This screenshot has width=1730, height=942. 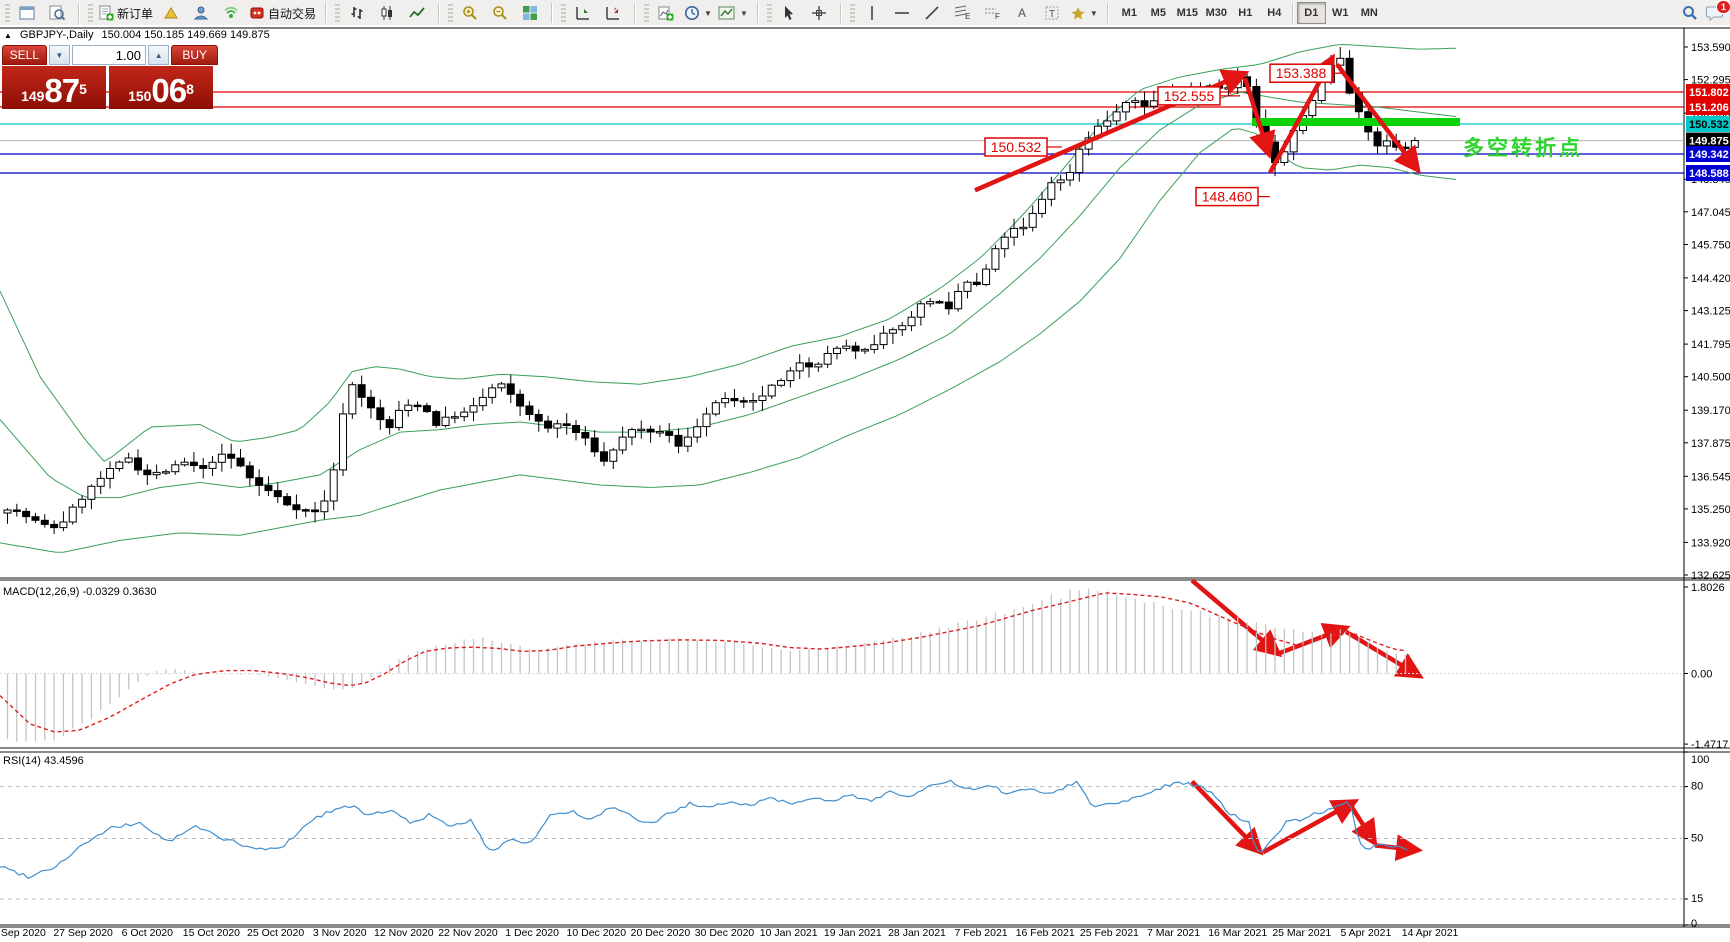 I want to click on sell-price-pip: 5, so click(x=83, y=89).